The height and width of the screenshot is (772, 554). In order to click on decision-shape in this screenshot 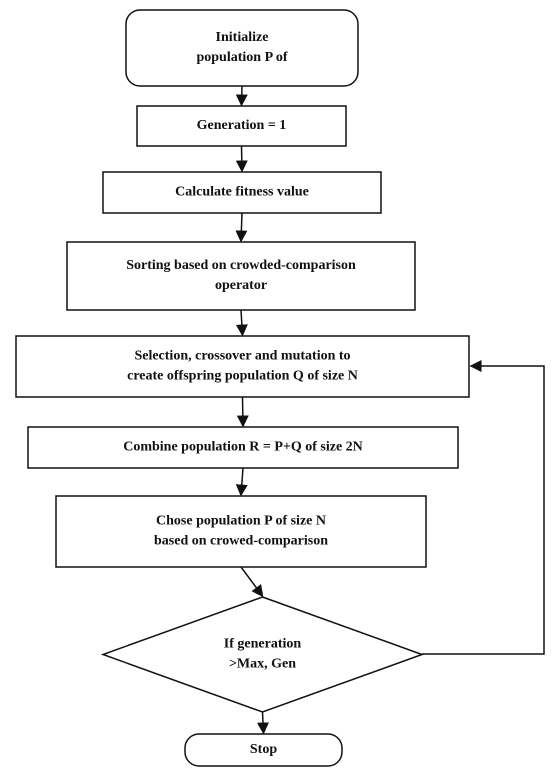, I will do `click(262, 654)`.